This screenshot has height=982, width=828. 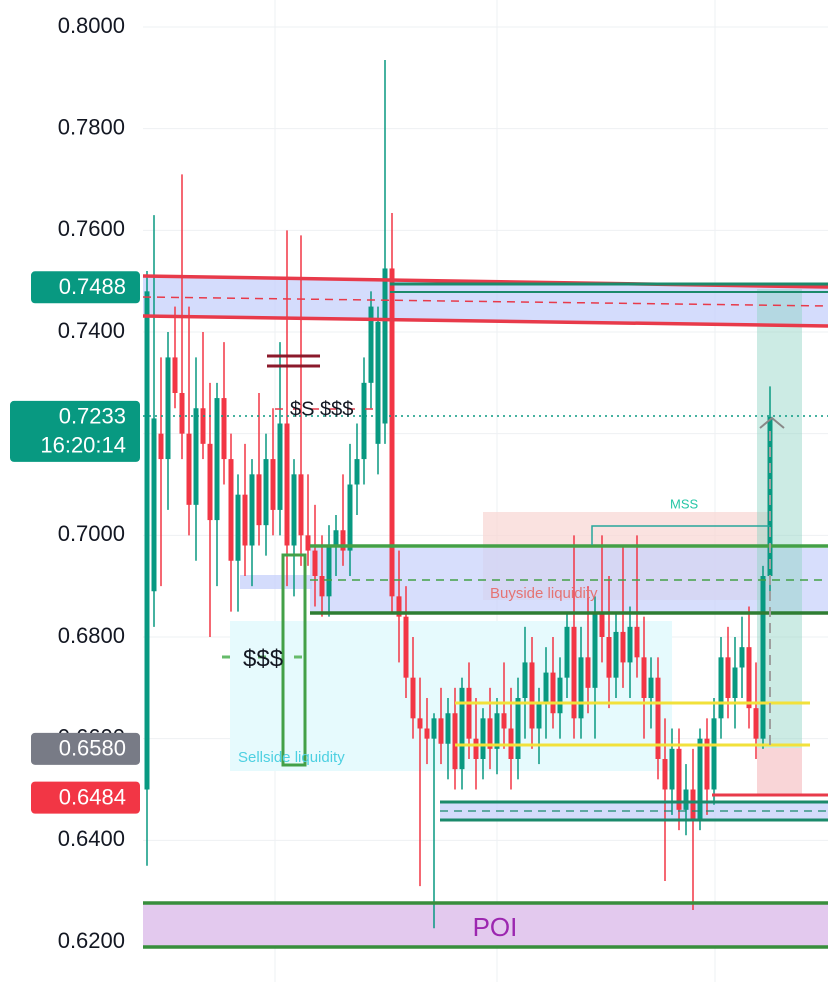 I want to click on countdown: 16:20:14, so click(x=83, y=445).